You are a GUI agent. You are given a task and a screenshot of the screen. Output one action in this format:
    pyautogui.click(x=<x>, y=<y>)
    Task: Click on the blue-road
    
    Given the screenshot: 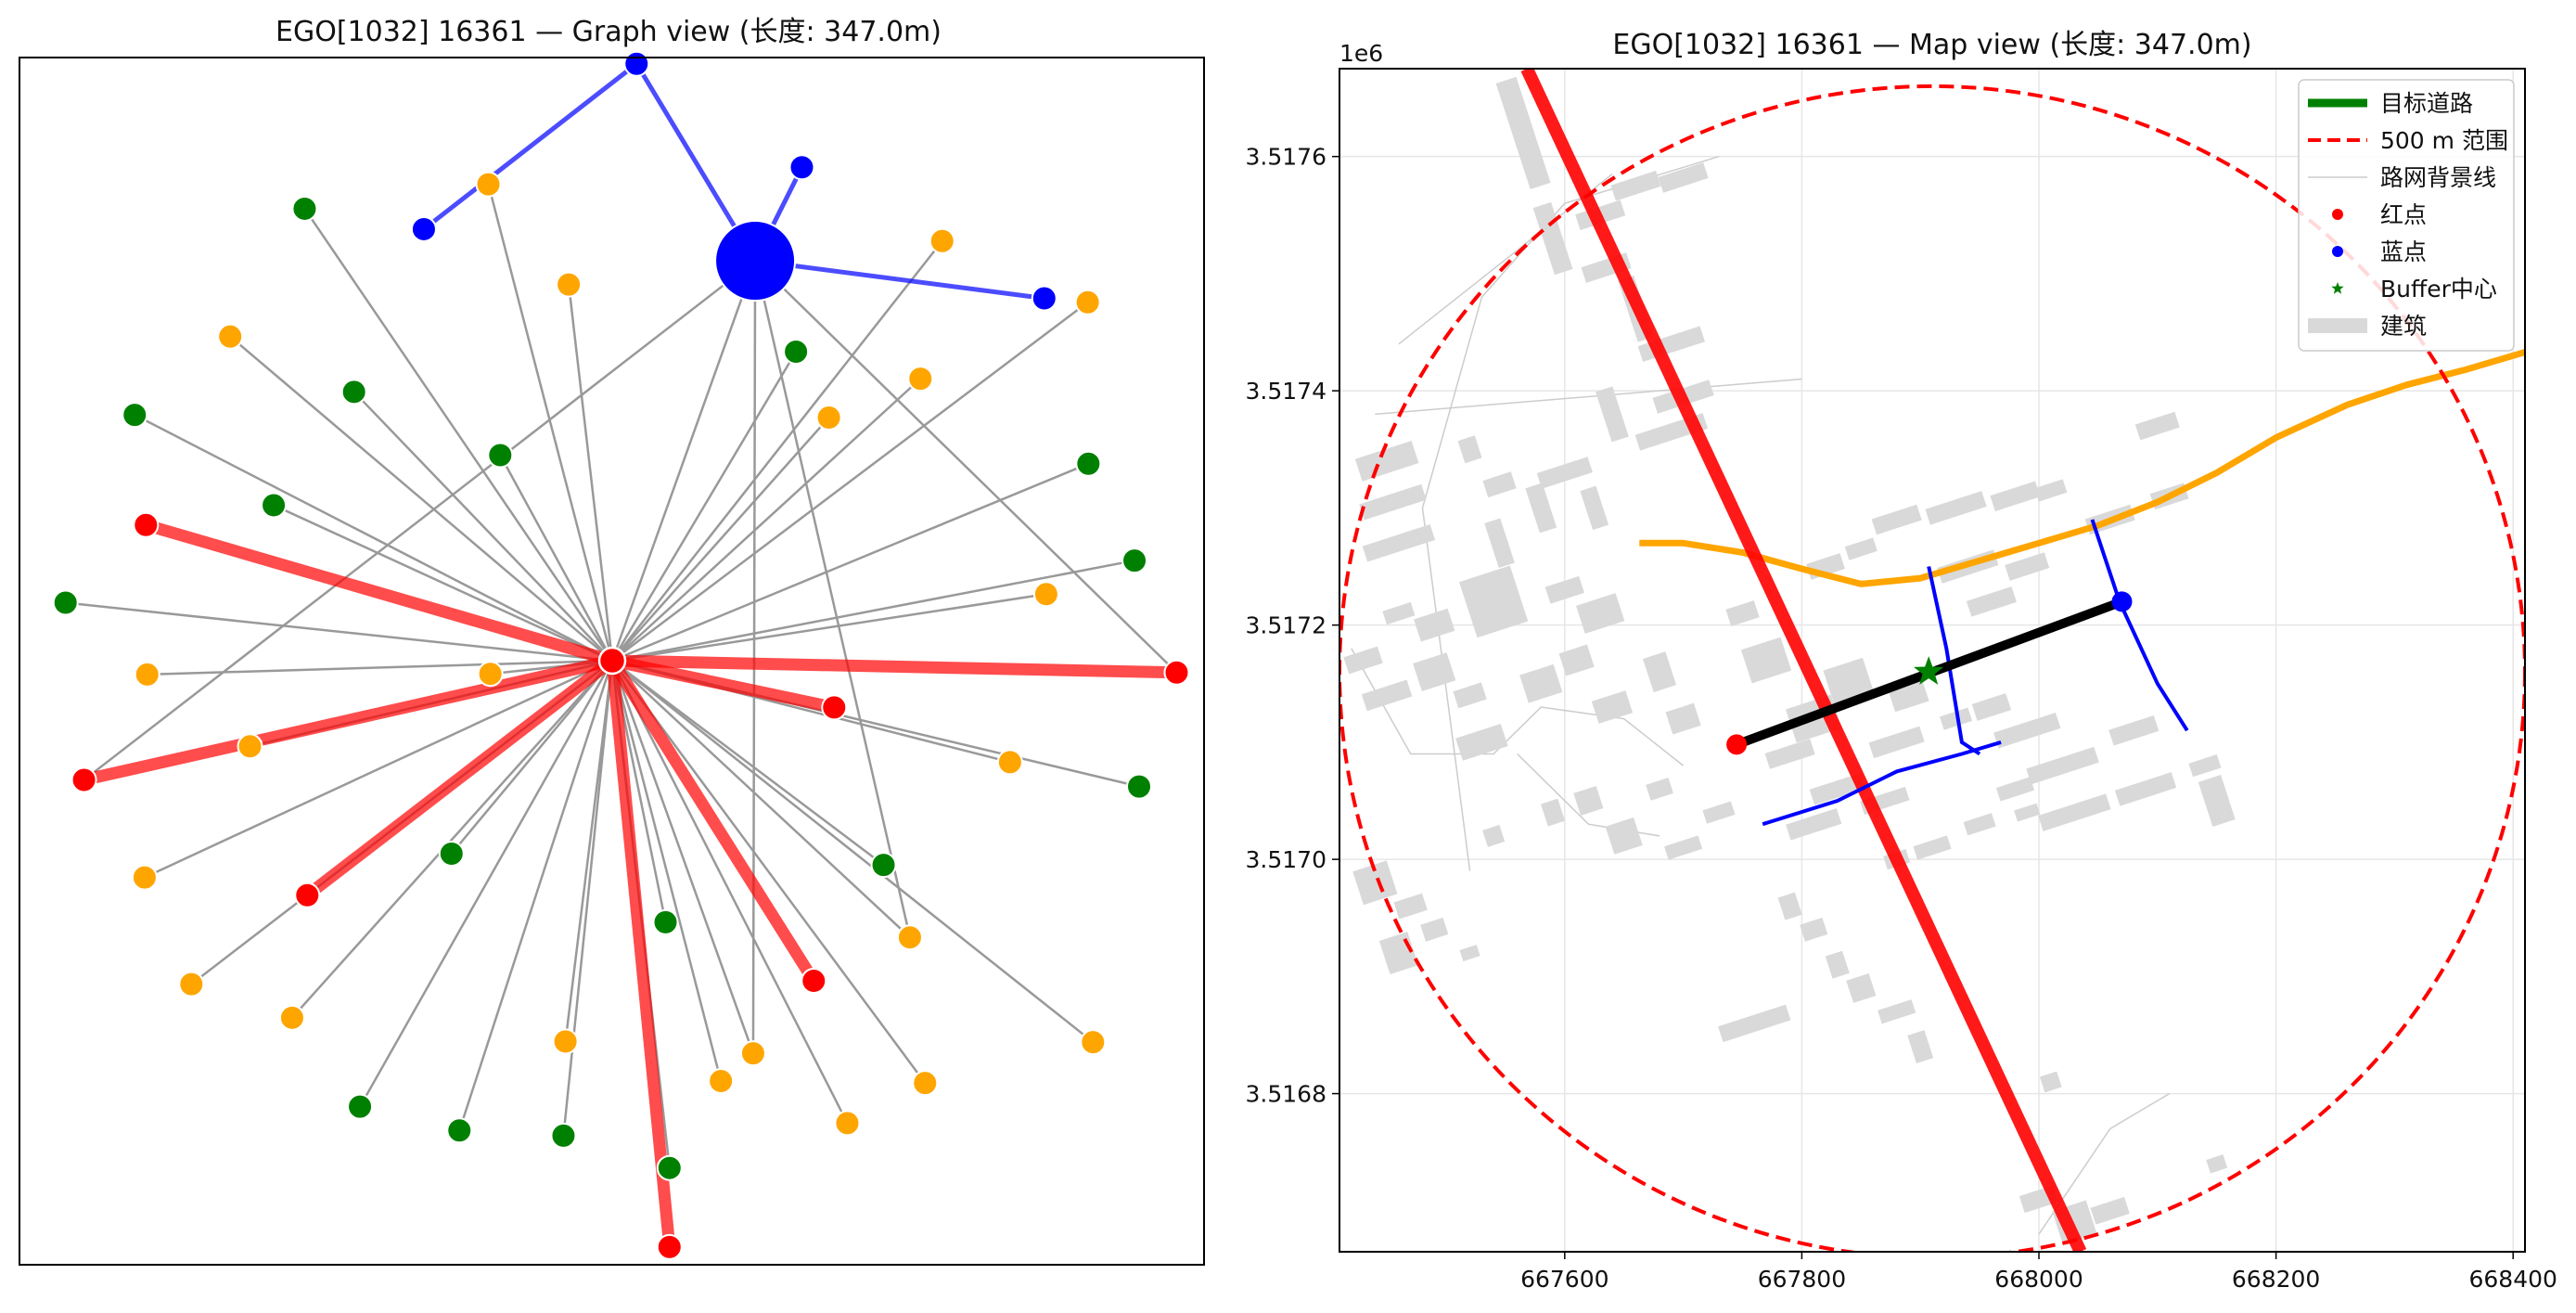 What is the action you would take?
    pyautogui.click(x=2139, y=625)
    